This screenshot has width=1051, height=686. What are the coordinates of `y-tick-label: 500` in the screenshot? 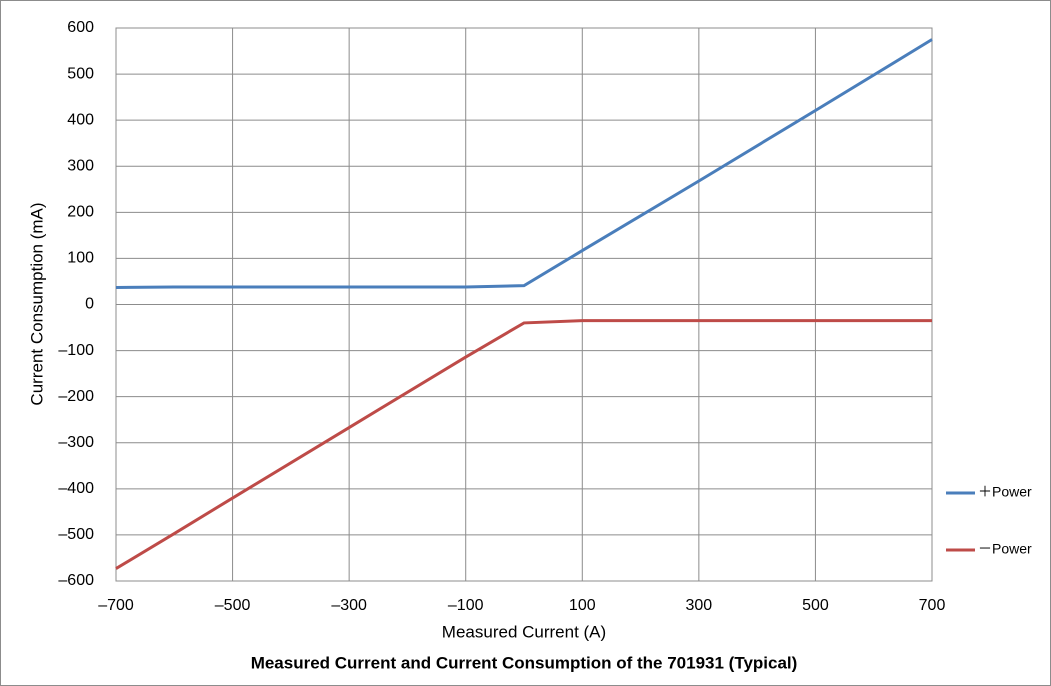 It's located at (80, 73).